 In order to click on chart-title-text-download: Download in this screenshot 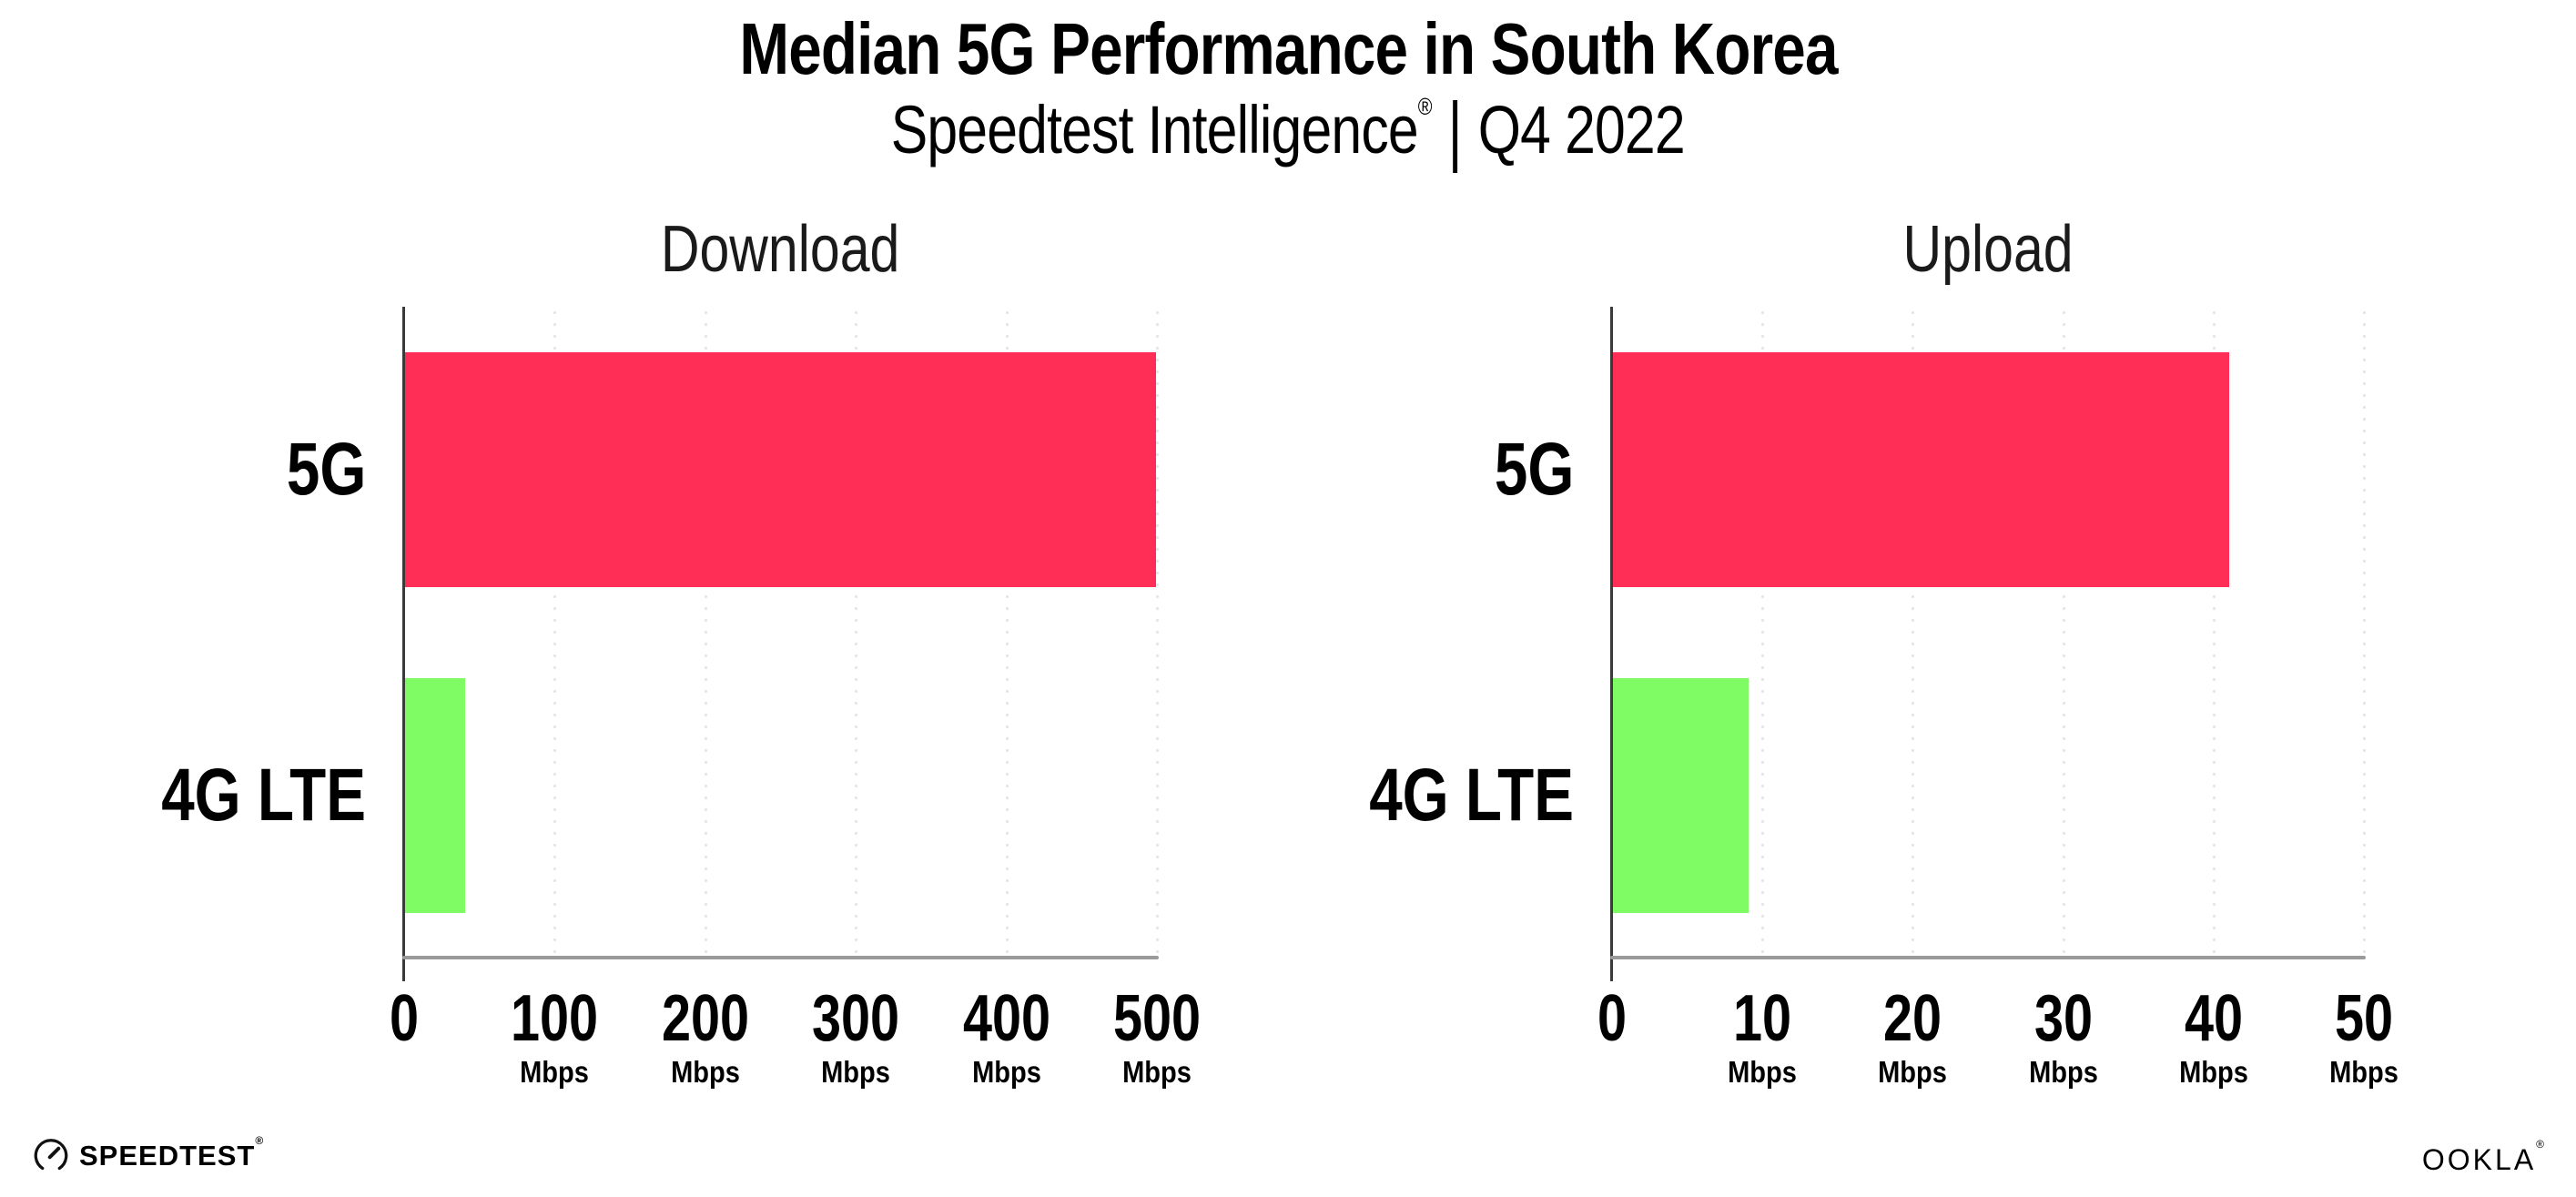, I will do `click(780, 250)`.